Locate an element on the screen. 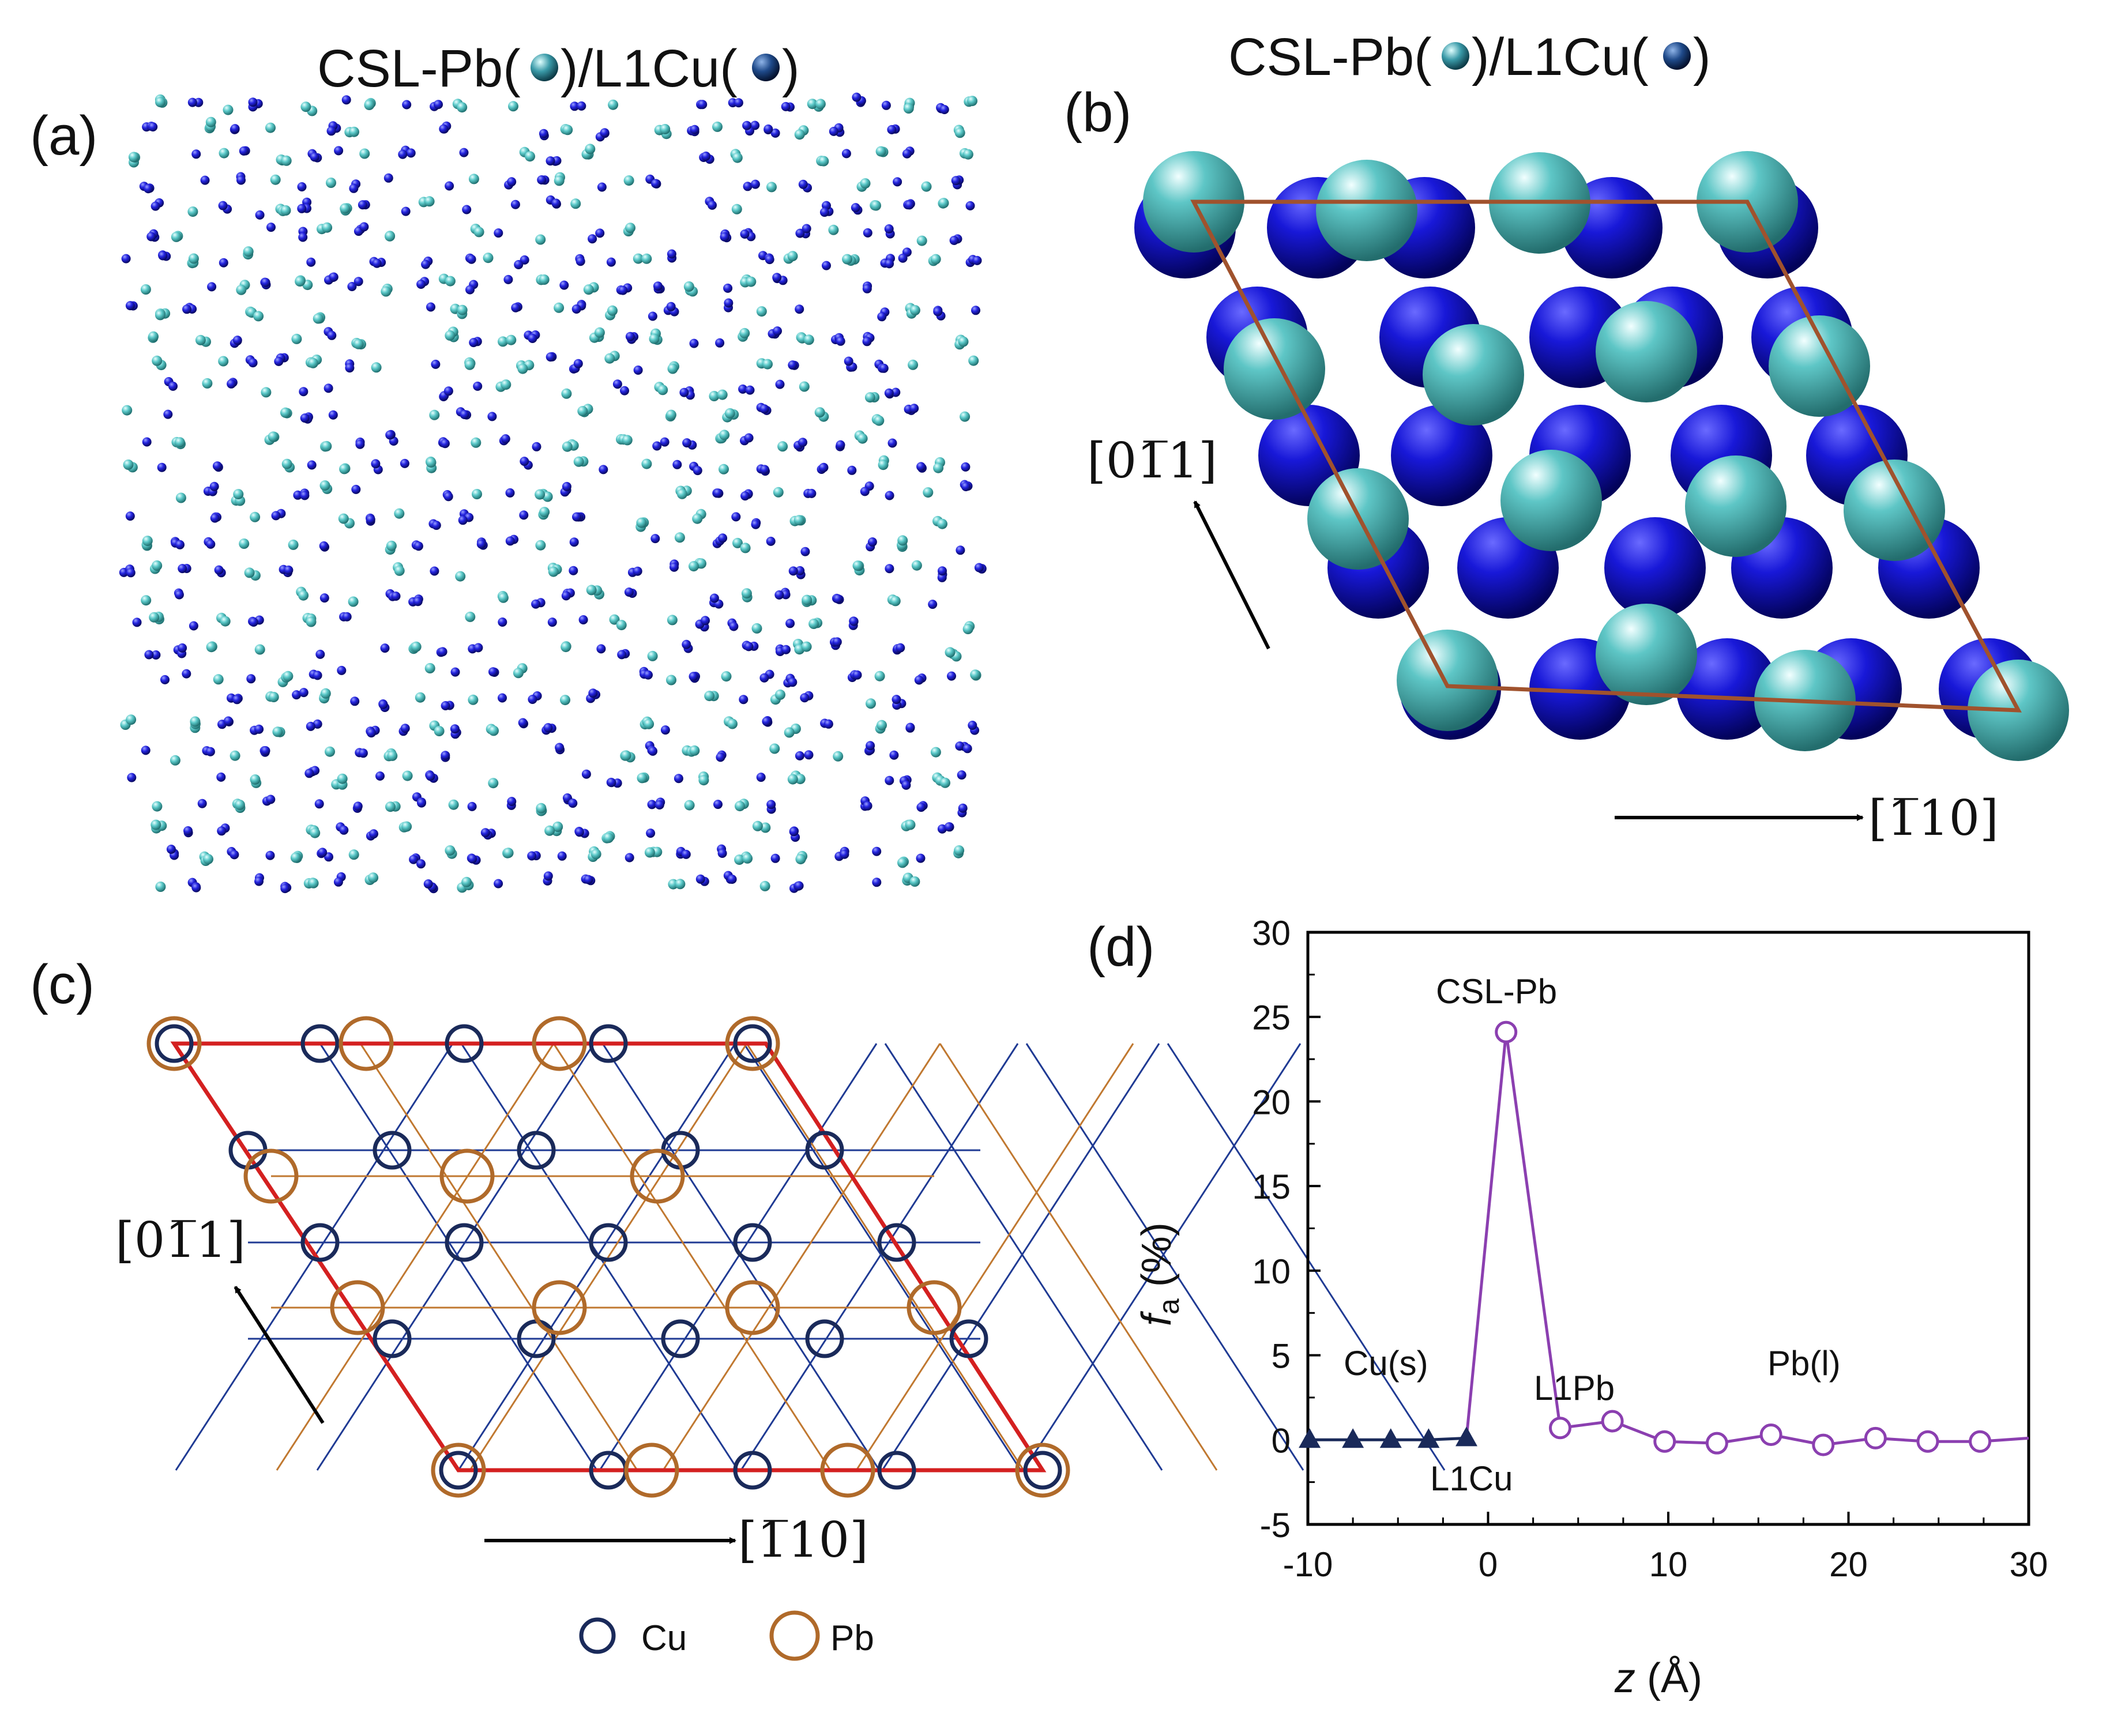 The height and width of the screenshot is (1736, 2110). panel-a-letter: (a) is located at coordinates (63, 136).